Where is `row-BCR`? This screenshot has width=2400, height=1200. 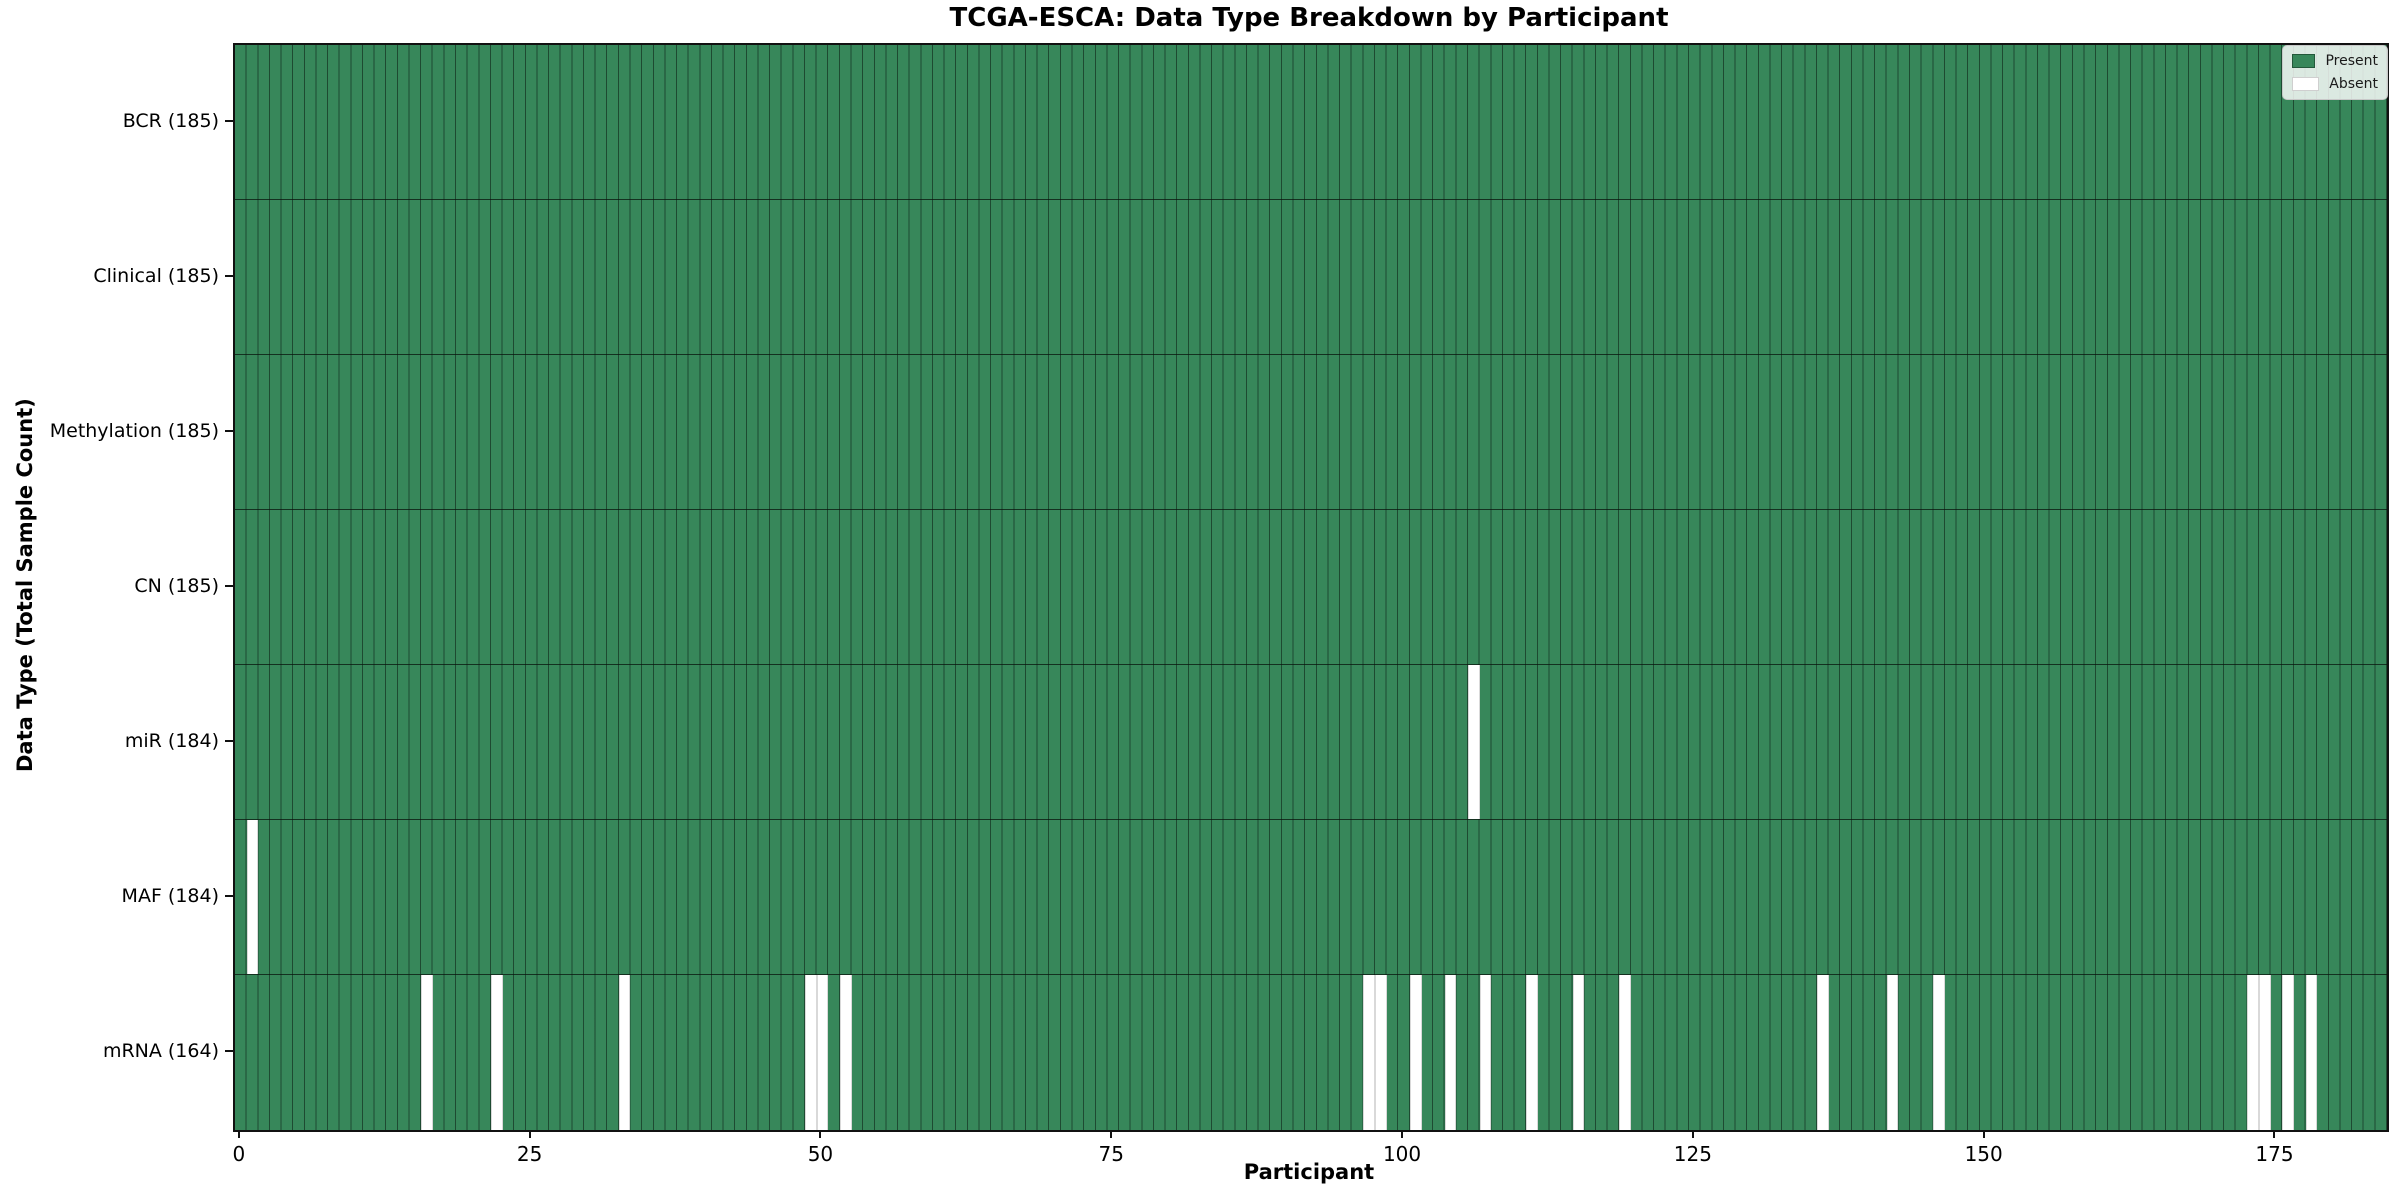
row-BCR is located at coordinates (1311, 122).